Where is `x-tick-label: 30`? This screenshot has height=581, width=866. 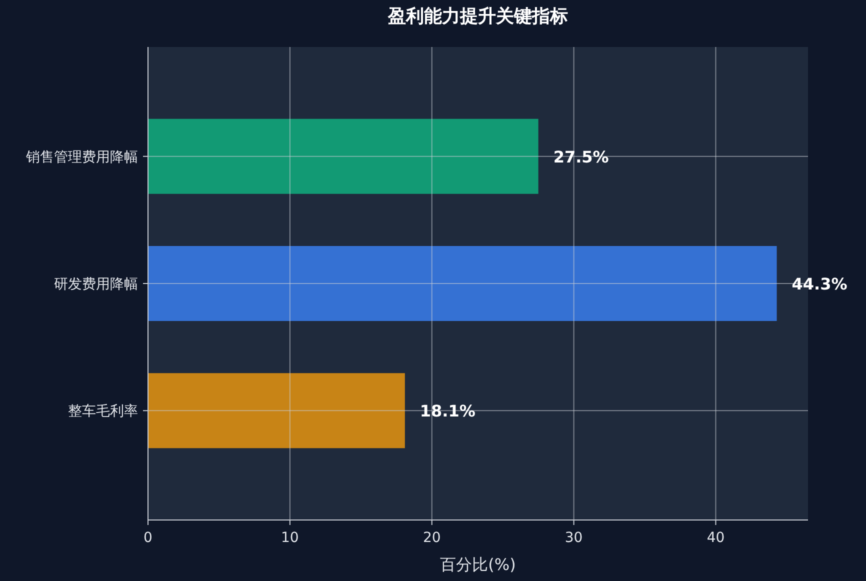
x-tick-label: 30 is located at coordinates (573, 538).